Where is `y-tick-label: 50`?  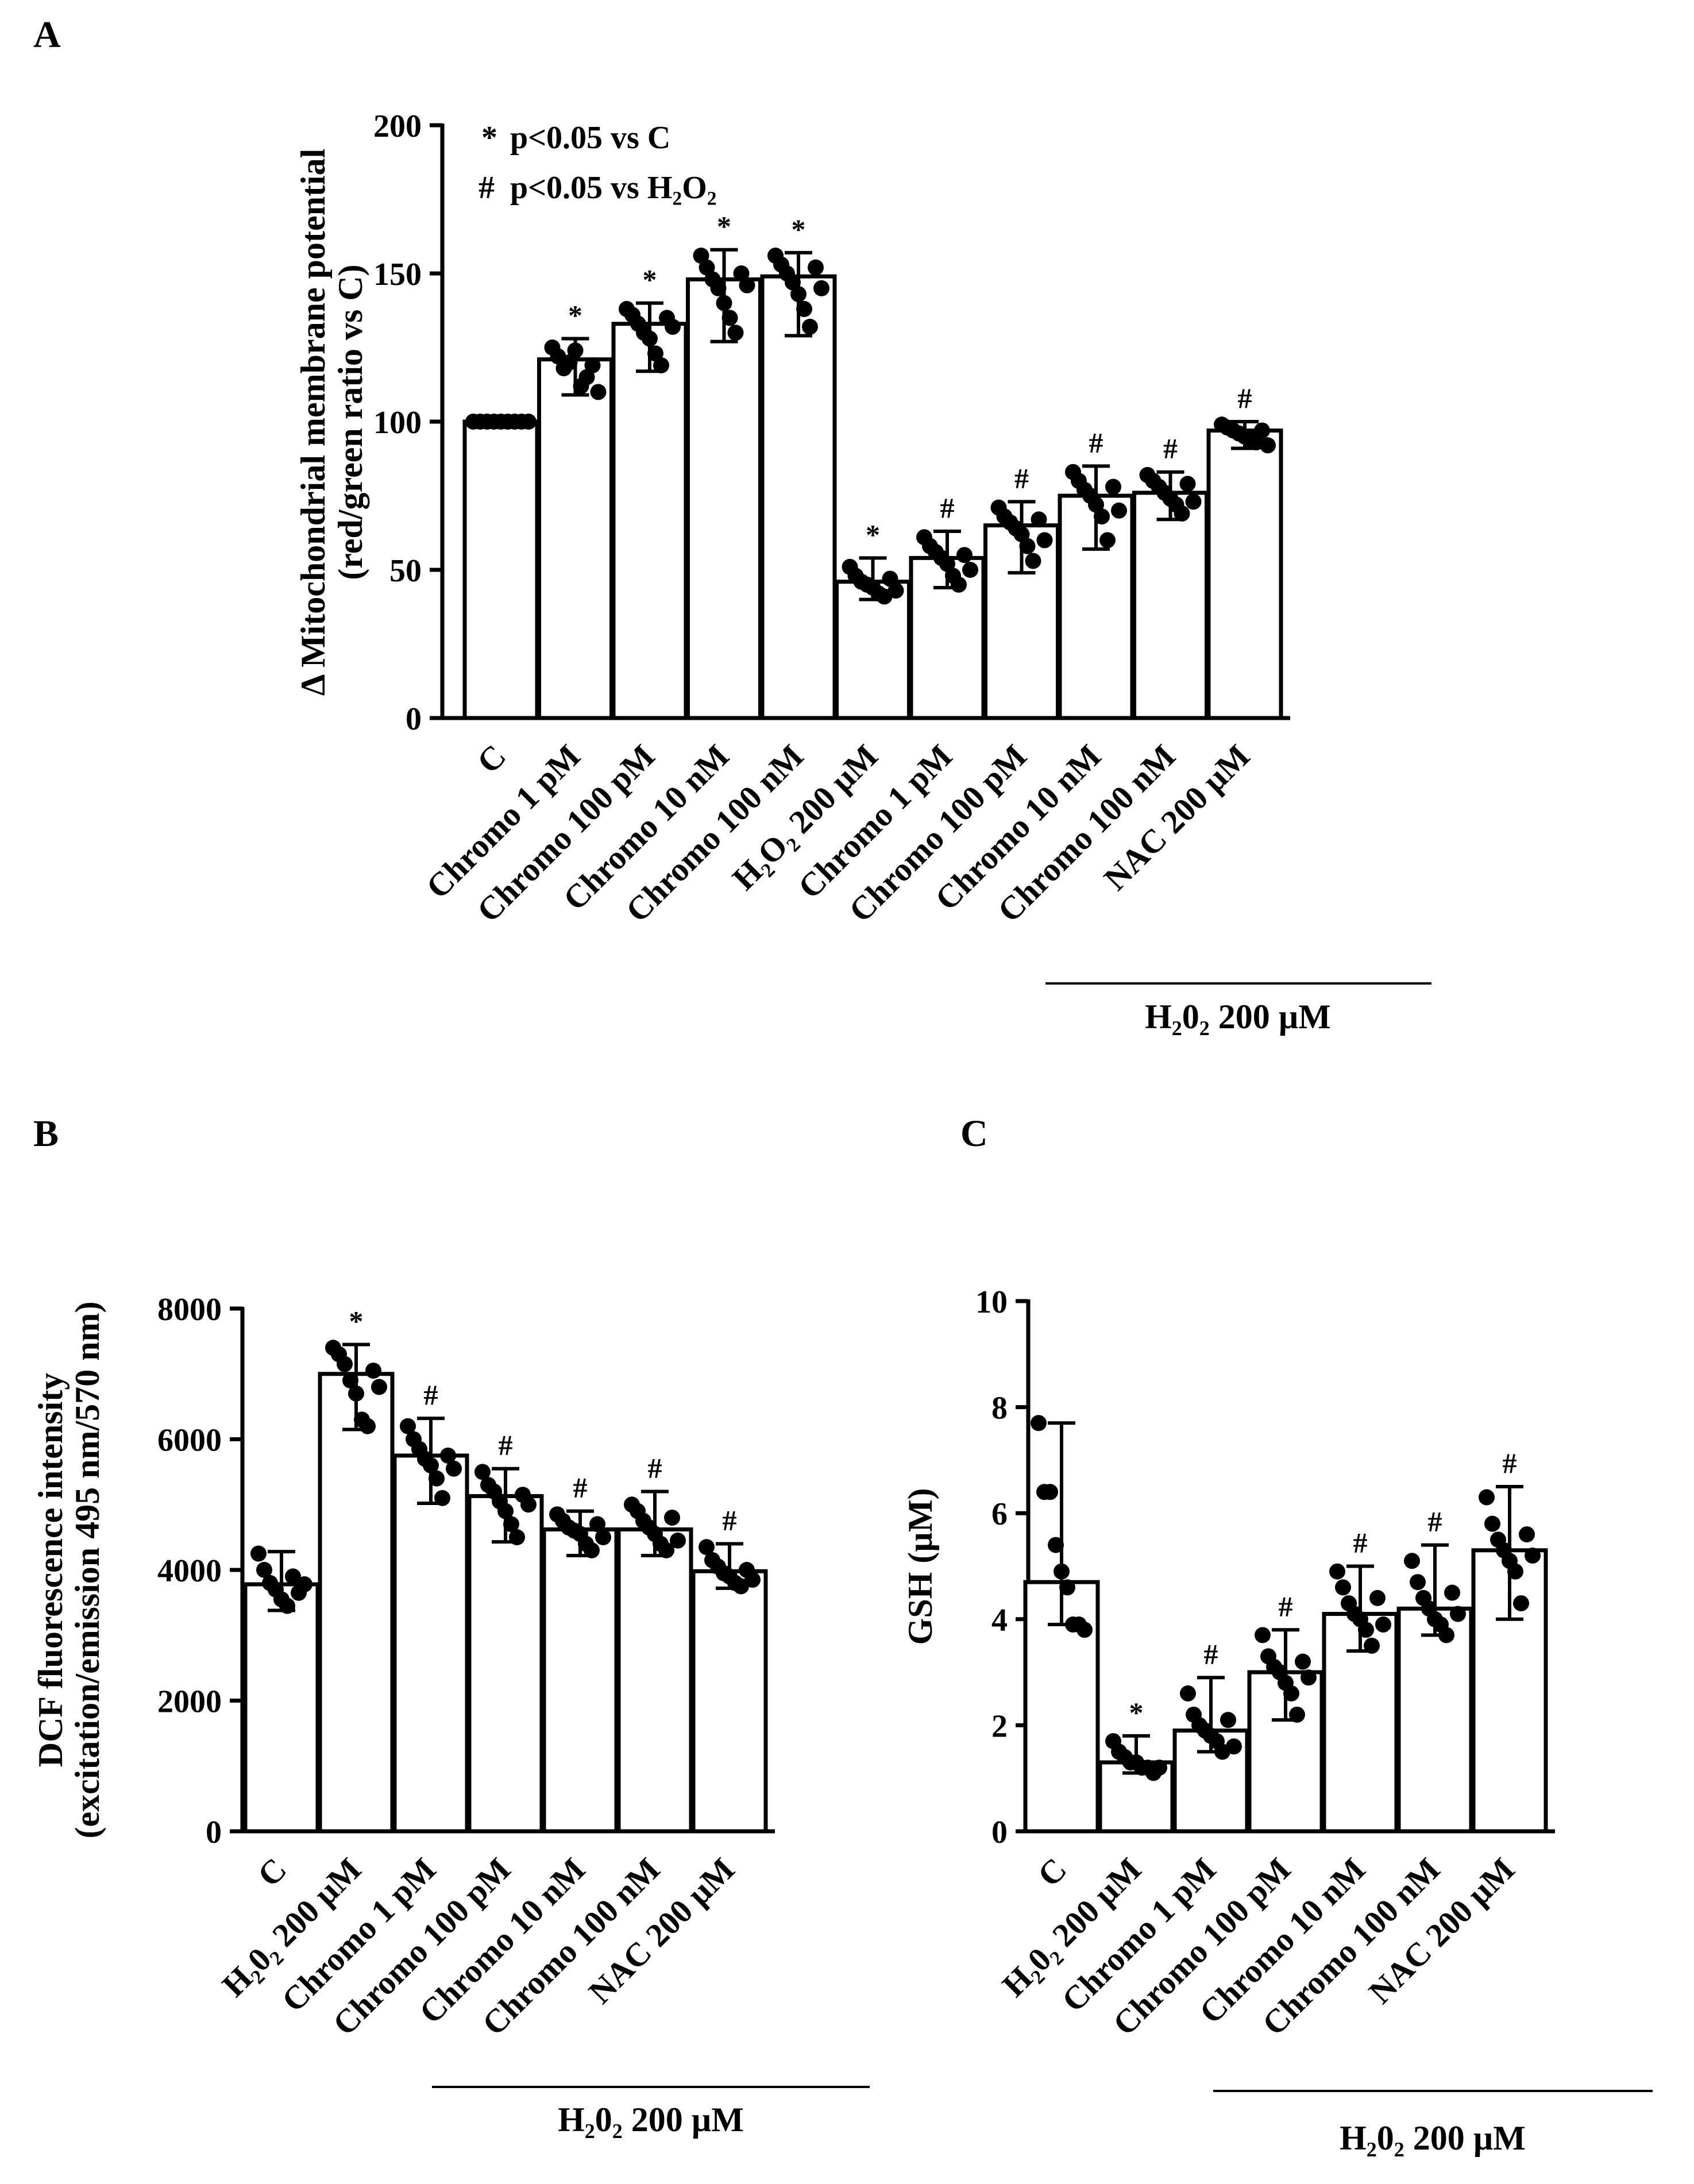
y-tick-label: 50 is located at coordinates (405, 571).